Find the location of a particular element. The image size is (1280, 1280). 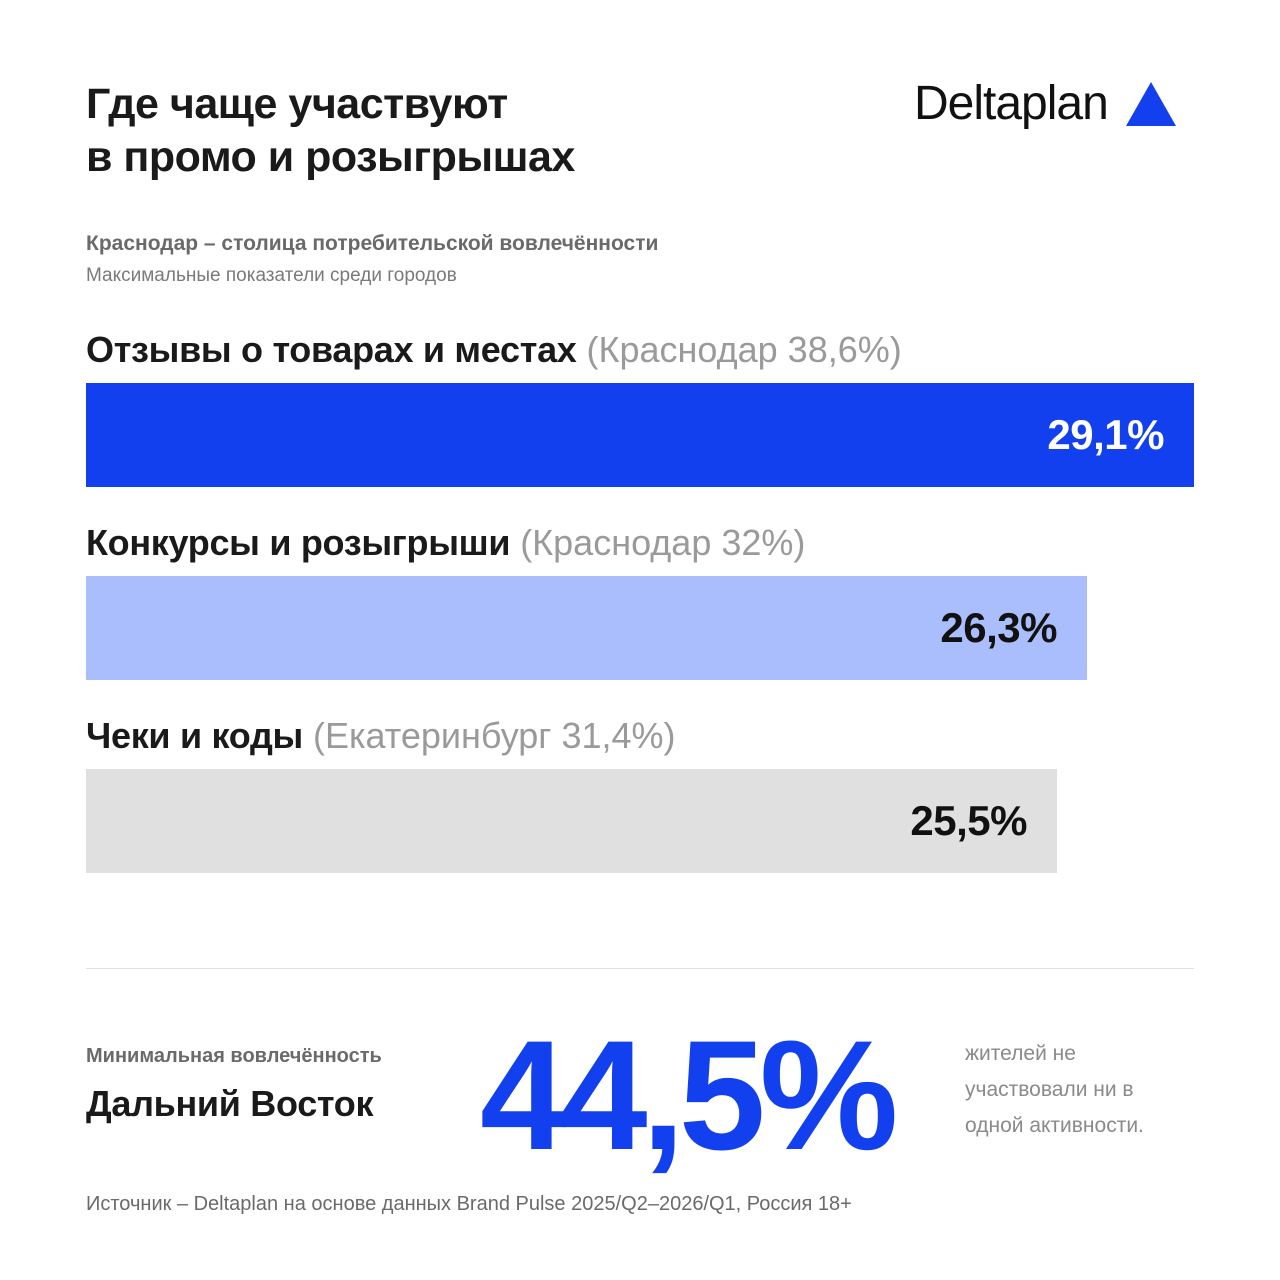

triangle-logo-icon is located at coordinates (1150, 104).